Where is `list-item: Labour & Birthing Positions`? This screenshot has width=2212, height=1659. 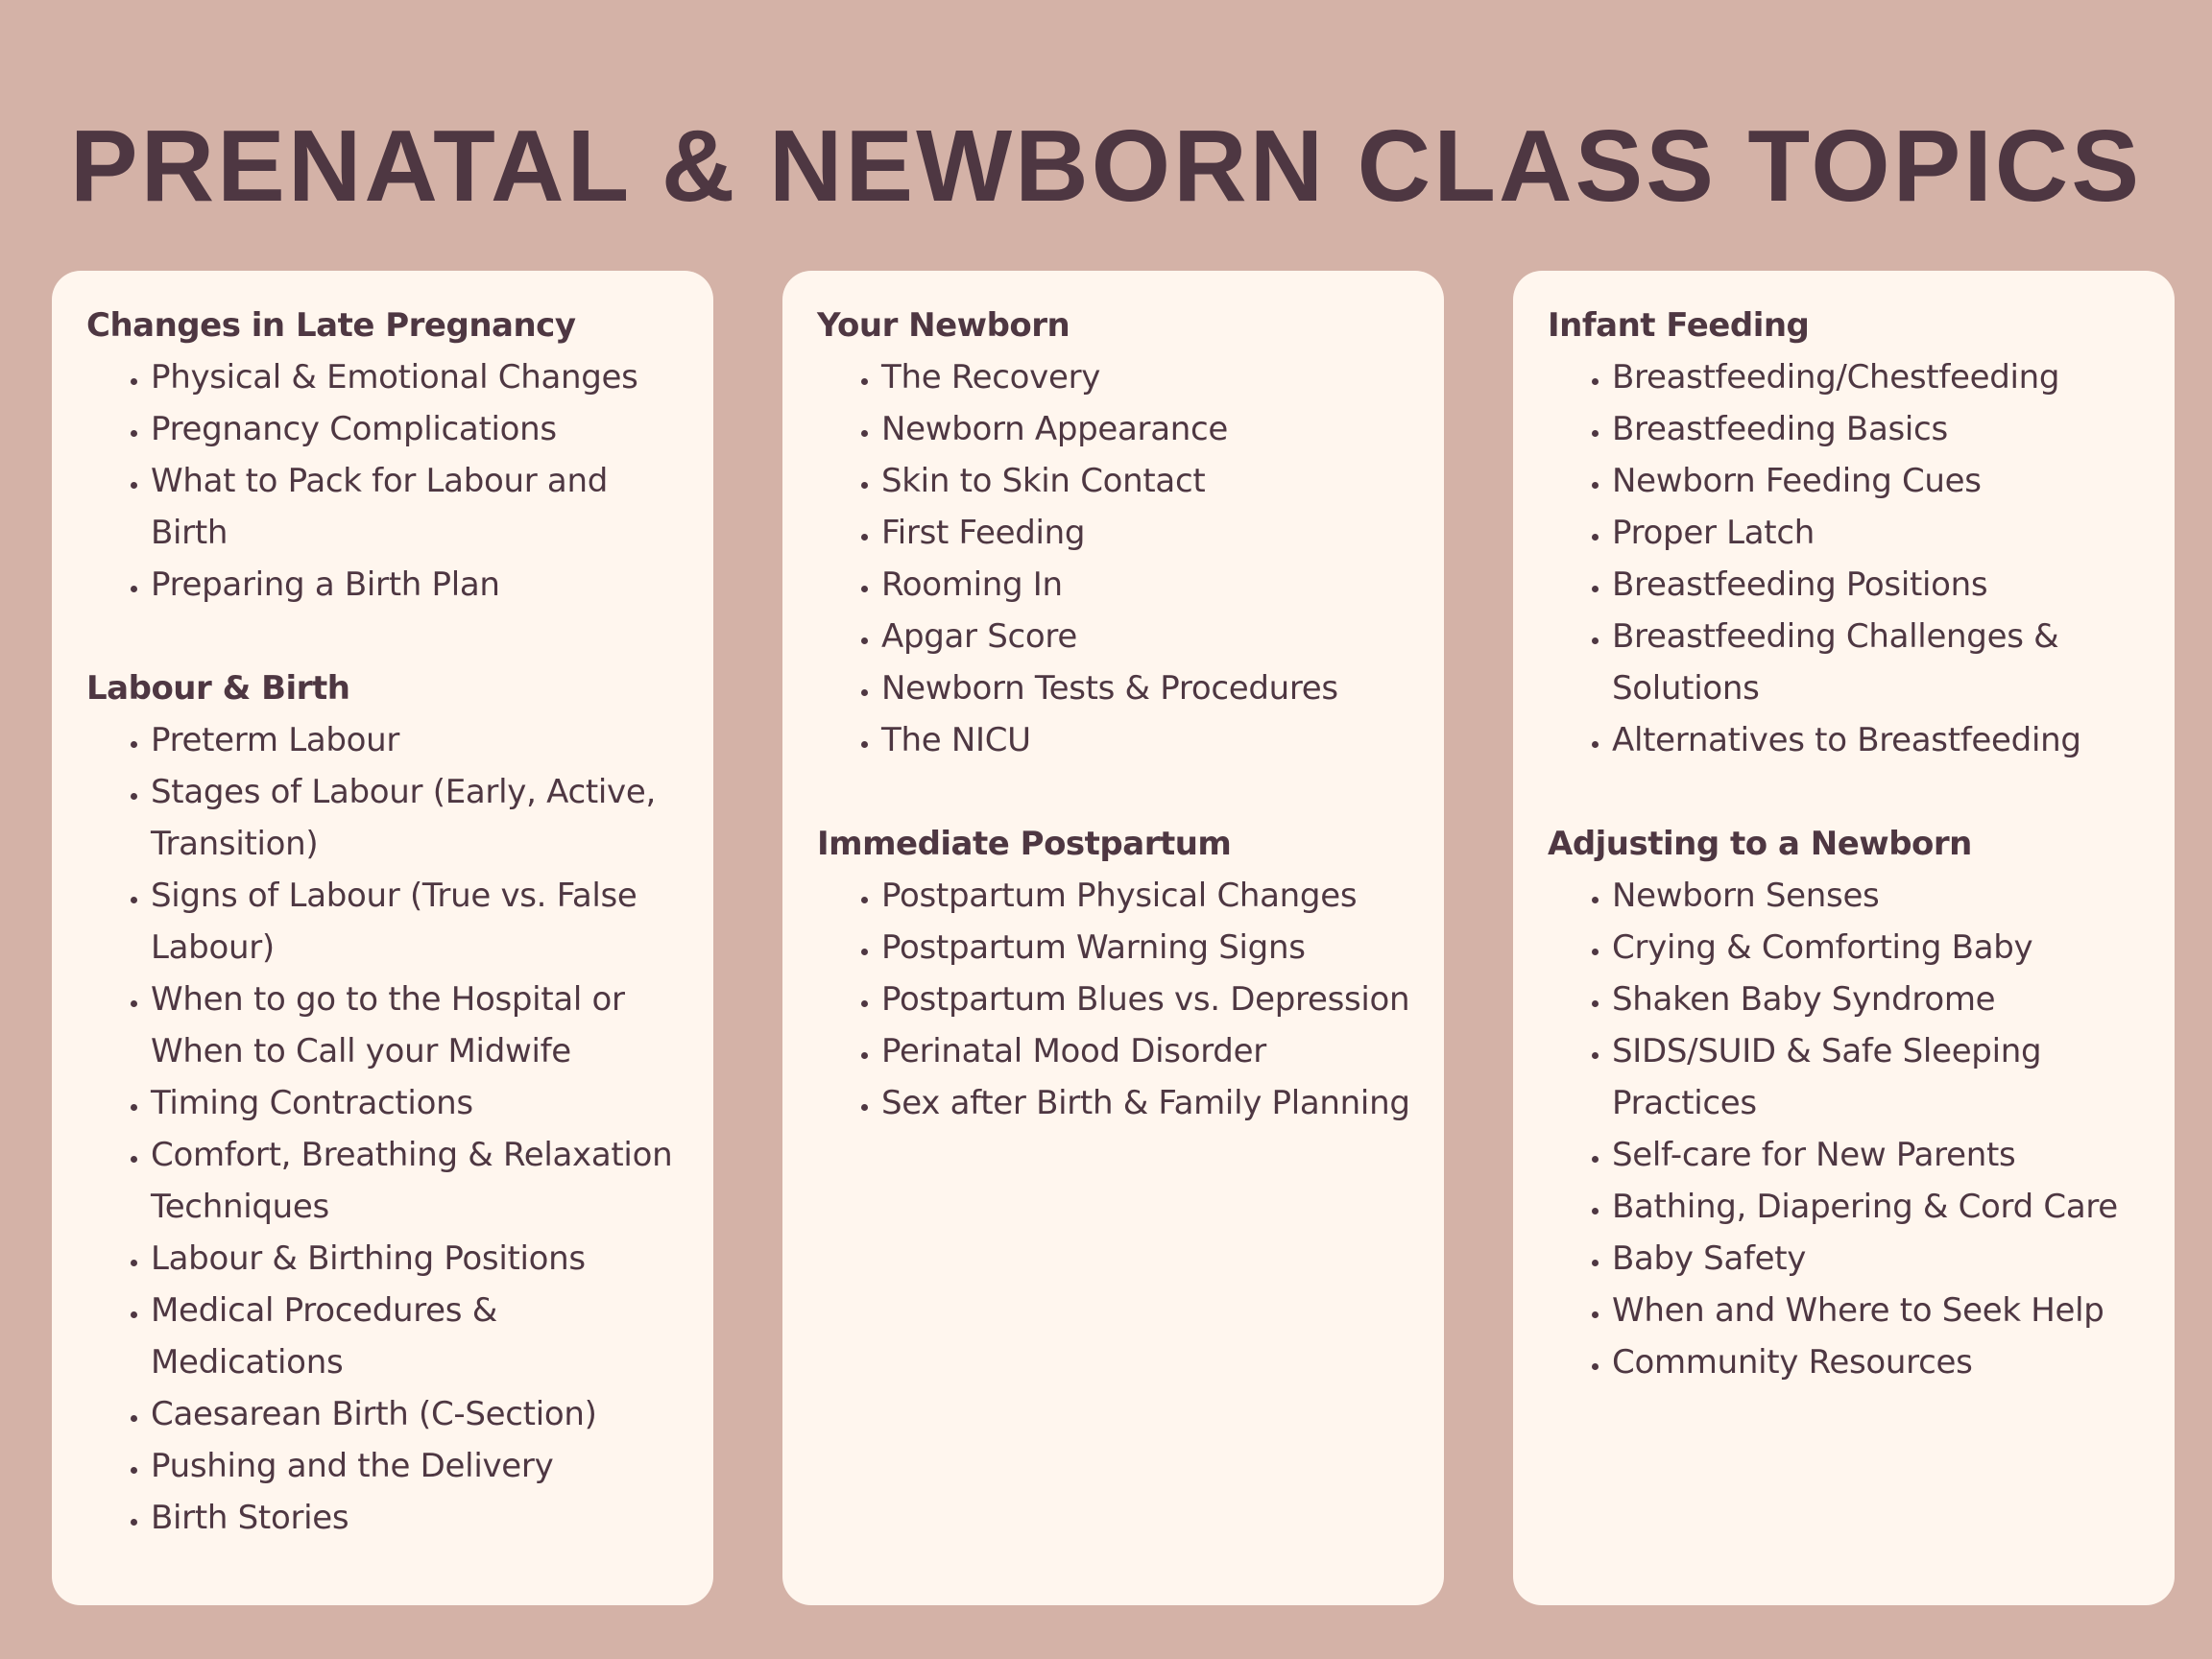
list-item: Labour & Birthing Positions is located at coordinates (418, 1259).